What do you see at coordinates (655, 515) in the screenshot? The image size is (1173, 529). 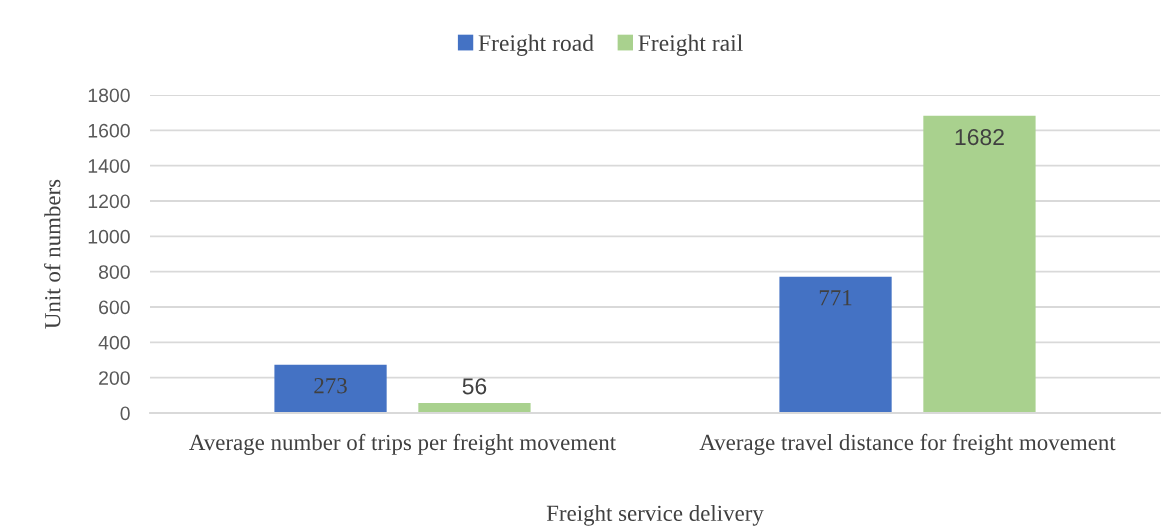 I see `x-axis-title: Freight service delivery` at bounding box center [655, 515].